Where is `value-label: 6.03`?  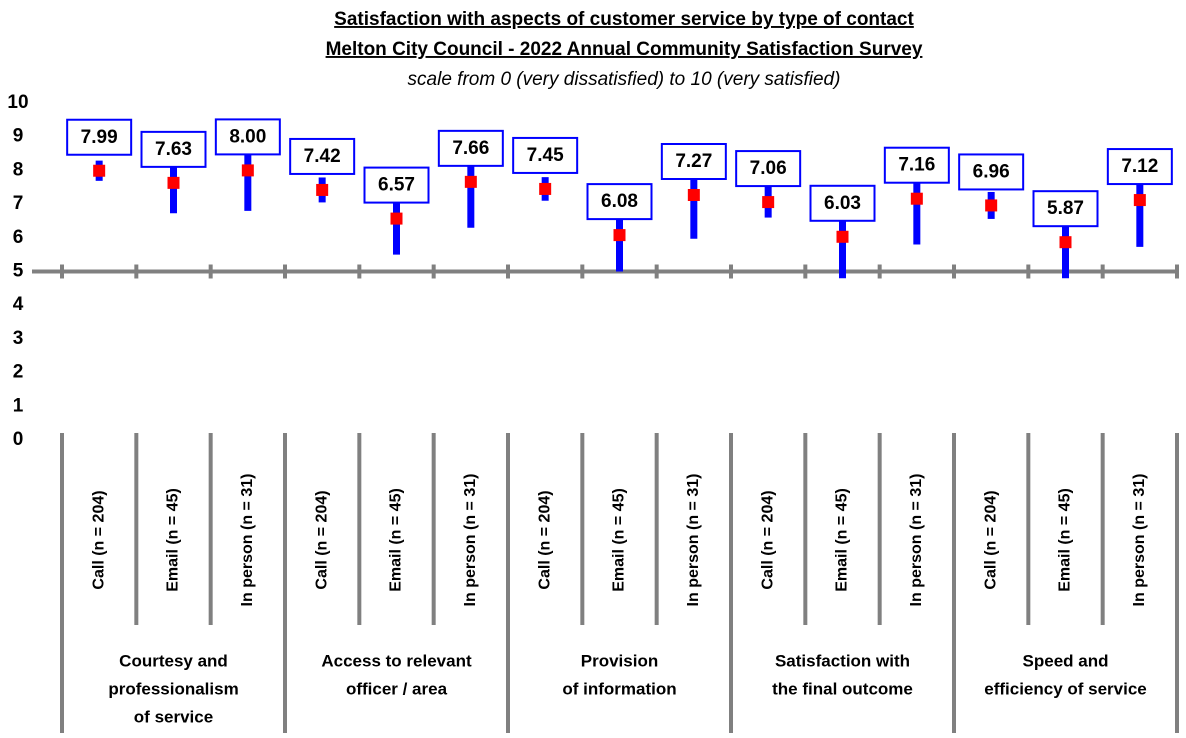 value-label: 6.03 is located at coordinates (842, 203).